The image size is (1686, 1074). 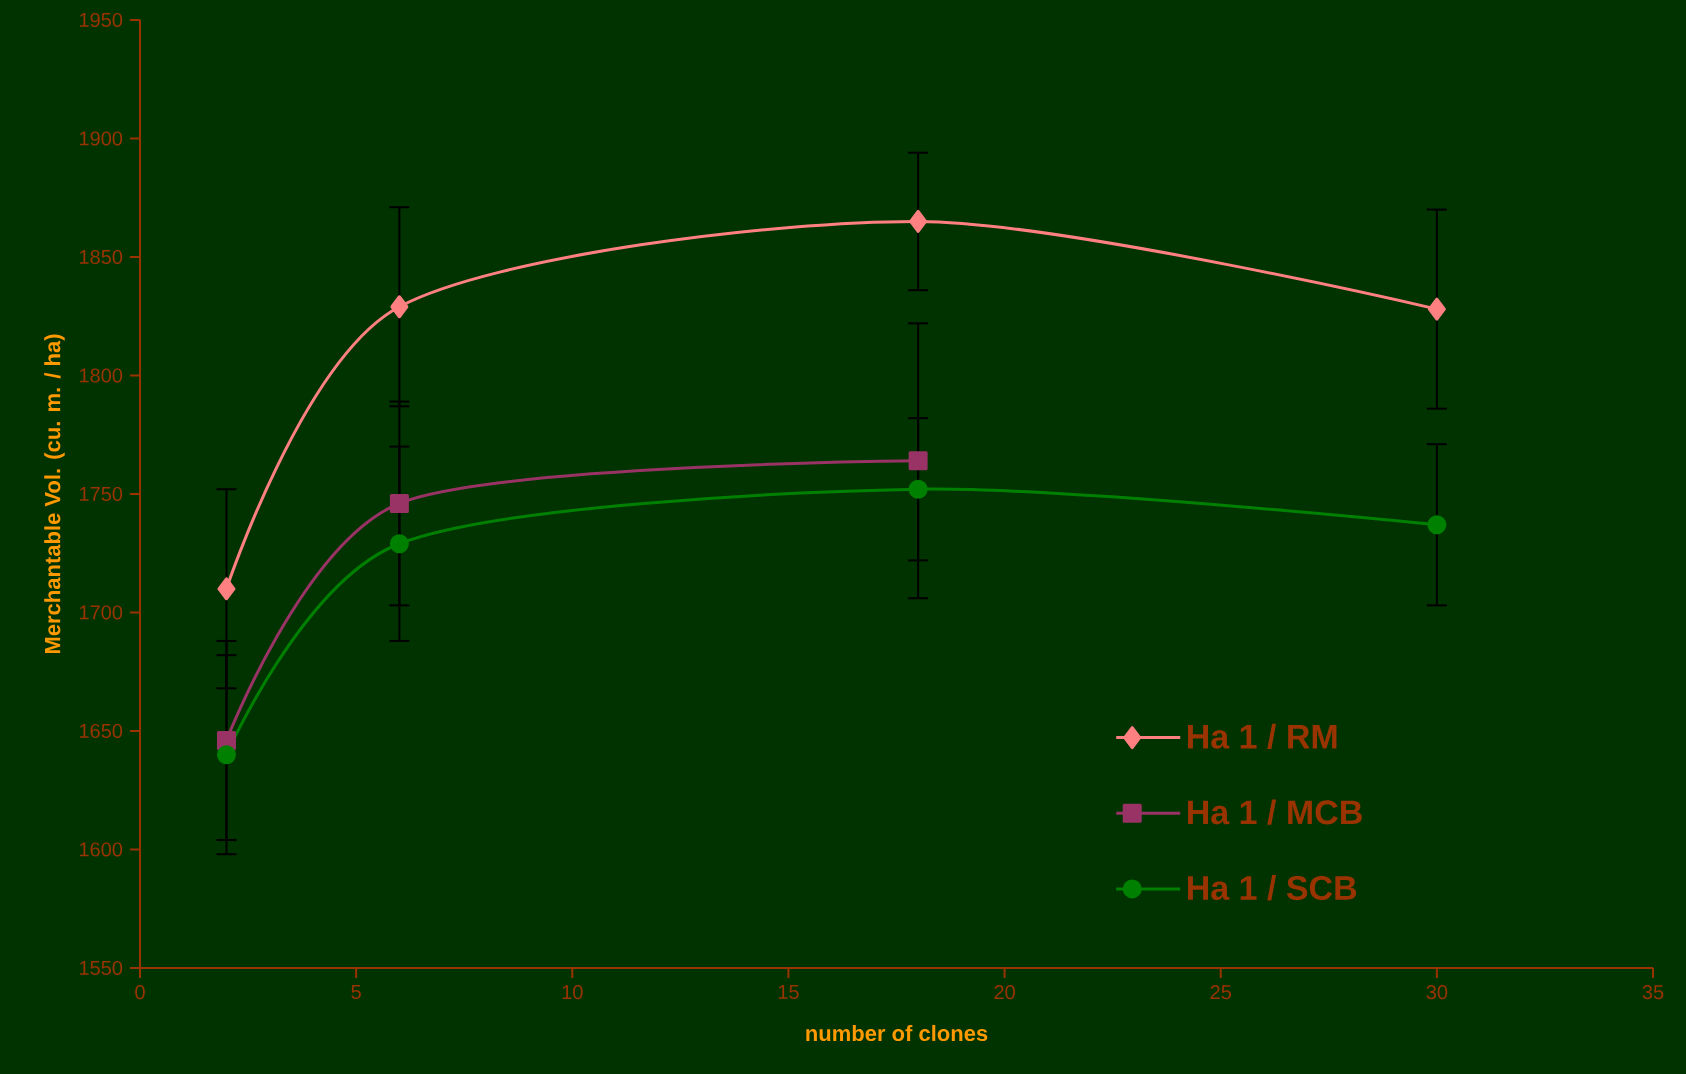 What do you see at coordinates (101, 20) in the screenshot?
I see `y-tick-label: 1950` at bounding box center [101, 20].